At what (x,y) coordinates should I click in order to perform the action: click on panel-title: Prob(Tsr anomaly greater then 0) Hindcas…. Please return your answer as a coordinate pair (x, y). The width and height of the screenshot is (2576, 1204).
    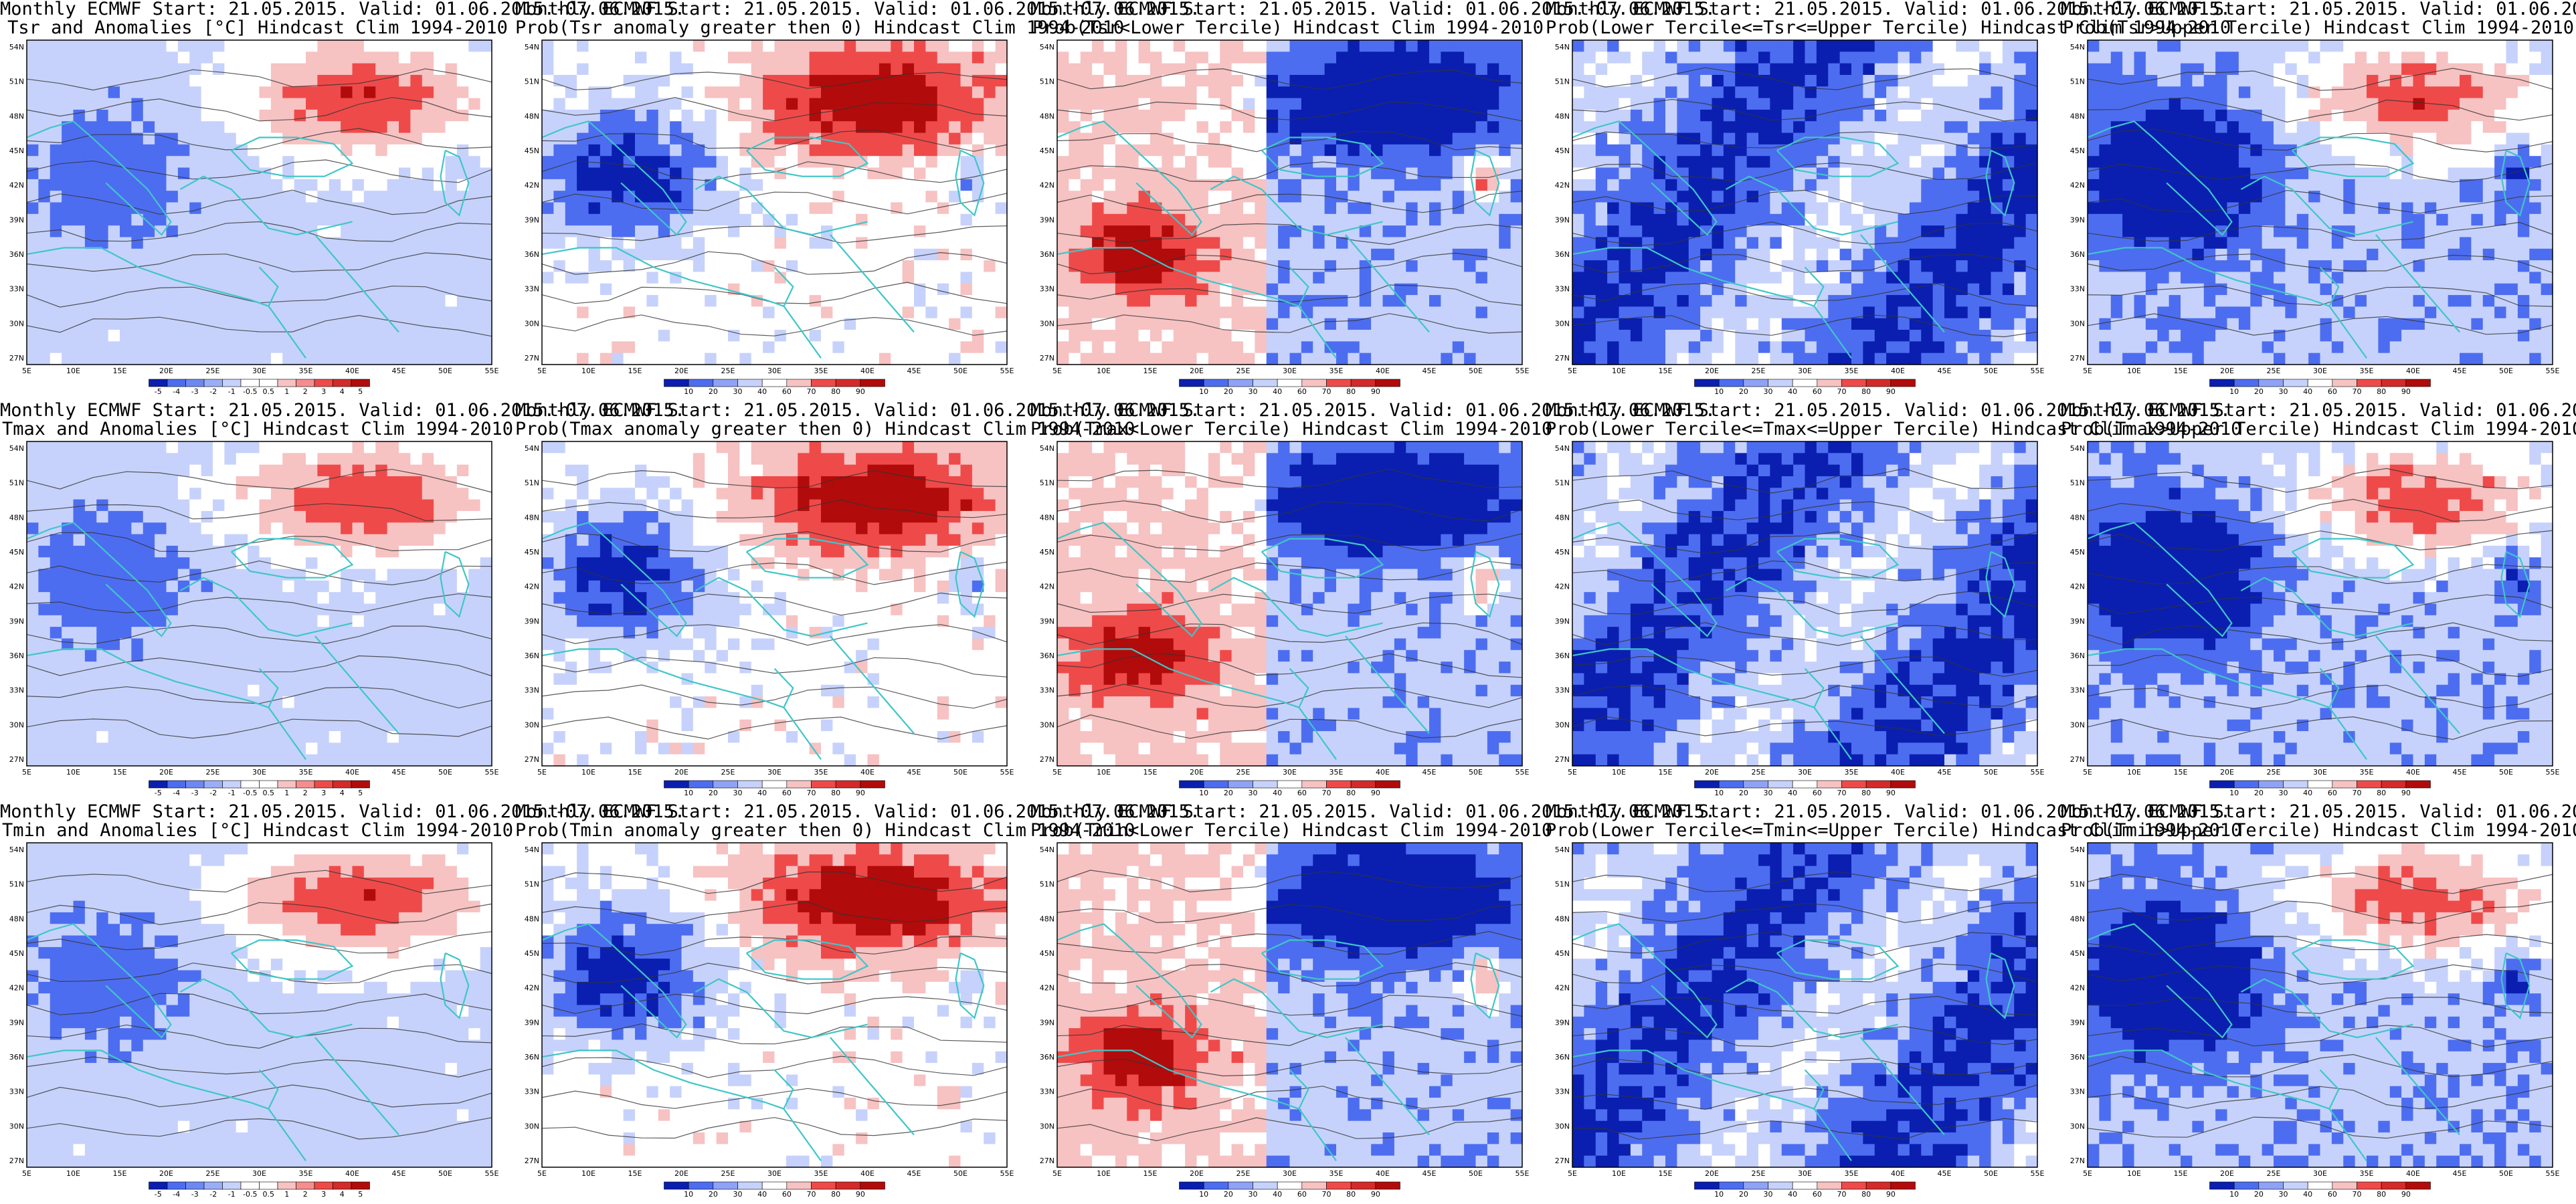
    Looking at the image, I should click on (820, 27).